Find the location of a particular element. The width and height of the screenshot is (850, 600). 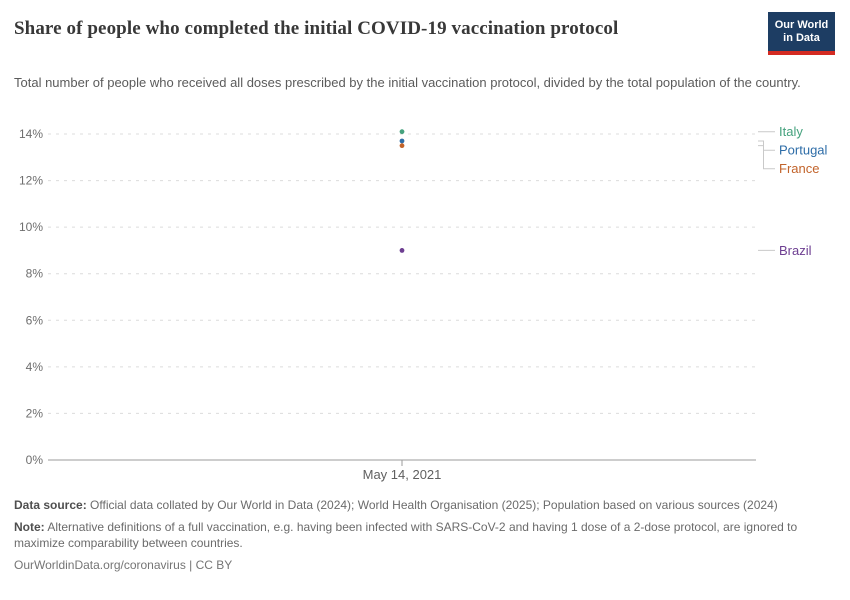

legend-label-italy: Italy is located at coordinates (791, 131).